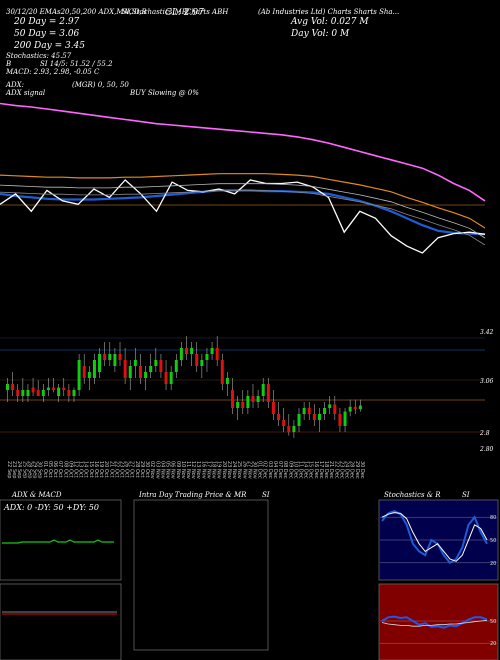  Describe the element at coordinates (137, 469) in the screenshot. I see `date-label: 28 Oct` at that location.